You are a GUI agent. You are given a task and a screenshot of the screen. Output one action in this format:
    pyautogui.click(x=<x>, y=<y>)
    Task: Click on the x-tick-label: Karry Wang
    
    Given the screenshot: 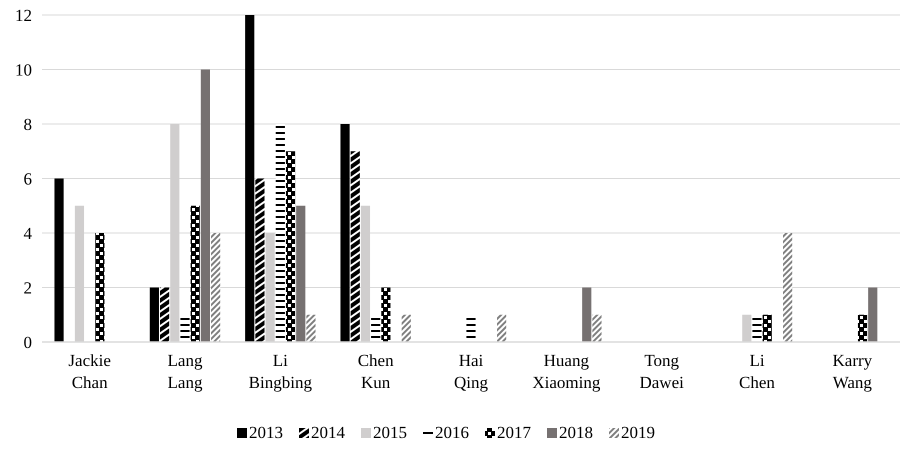 What is the action you would take?
    pyautogui.click(x=852, y=371)
    